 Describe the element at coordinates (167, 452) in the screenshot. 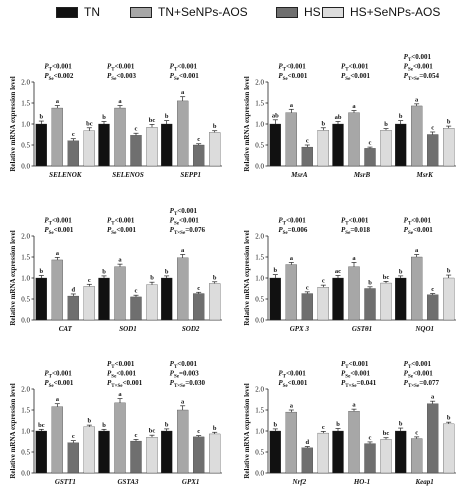

I see `bar-gpx1-s1` at that location.